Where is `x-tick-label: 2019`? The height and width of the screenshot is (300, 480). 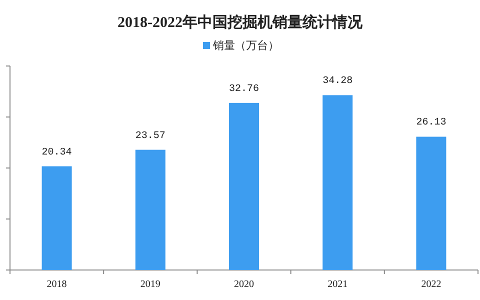 x-tick-label: 2019 is located at coordinates (150, 284).